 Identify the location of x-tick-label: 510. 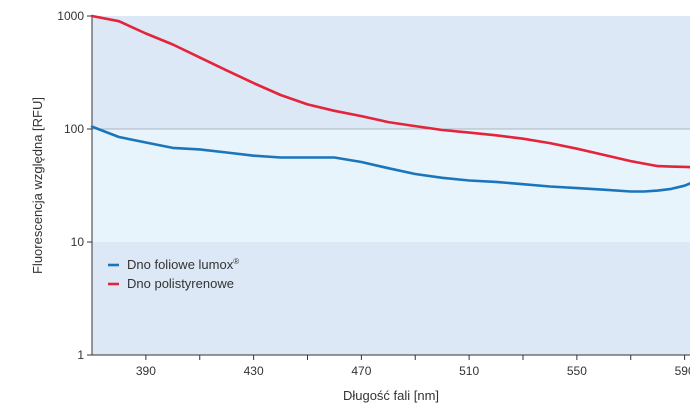
(469, 371).